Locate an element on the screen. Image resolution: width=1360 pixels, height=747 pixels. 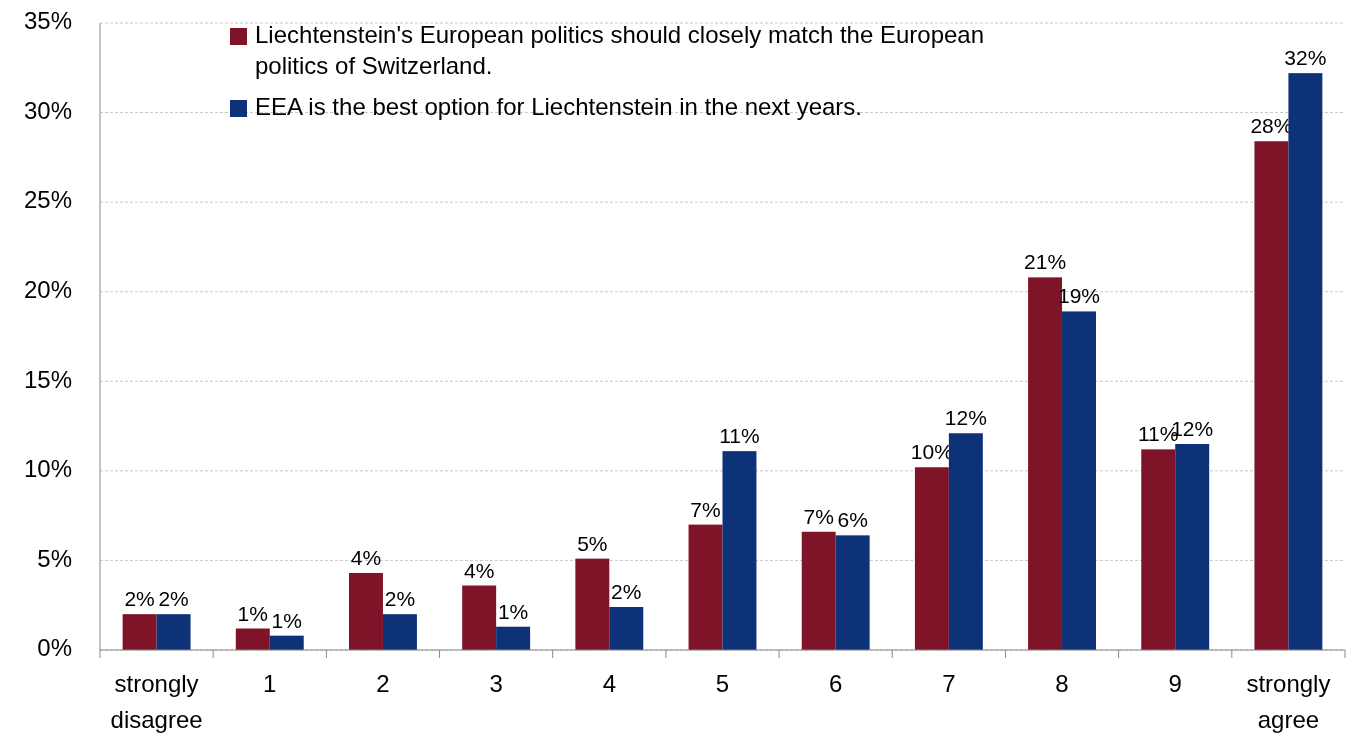
y-tick-label: 20% is located at coordinates (47, 290).